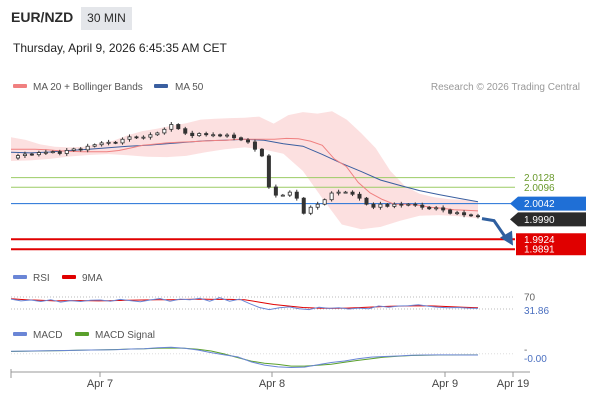 The image size is (590, 400). Describe the element at coordinates (539, 204) in the screenshot. I see `last-price-label: 2.0042` at that location.